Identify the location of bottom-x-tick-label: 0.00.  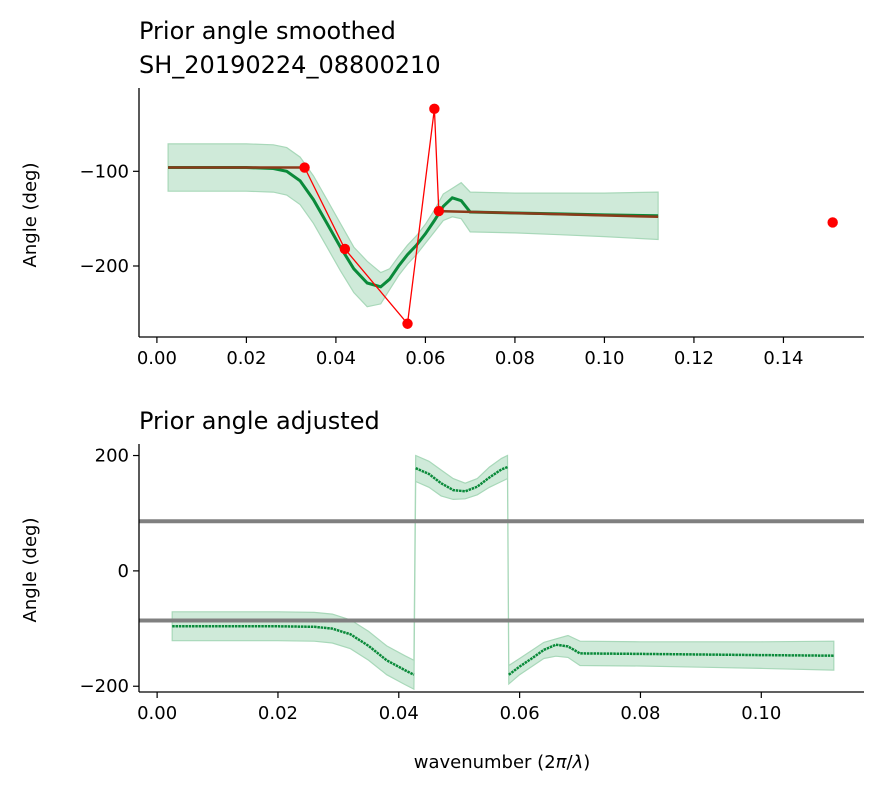
(157, 713).